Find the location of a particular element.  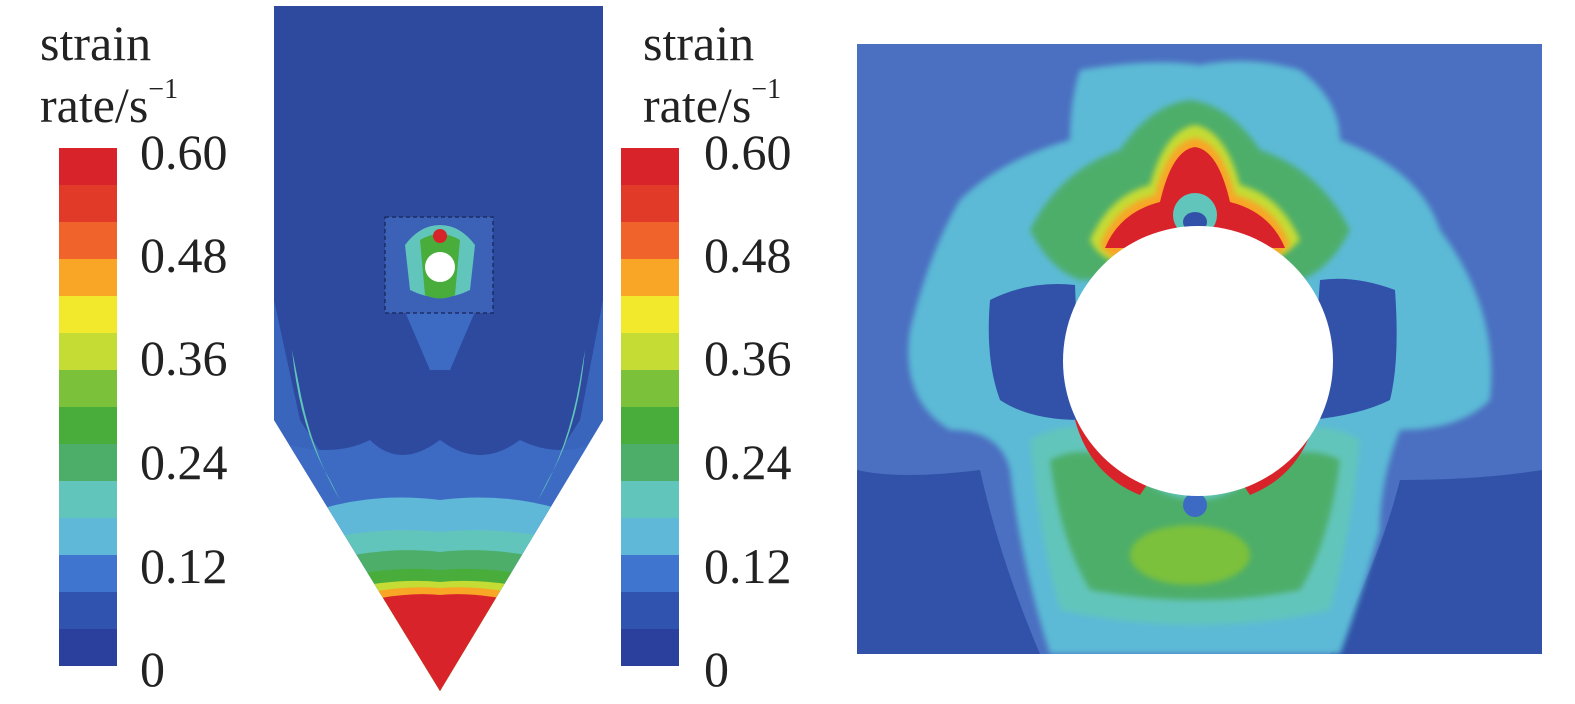

left-tick-0.24: 0.24 is located at coordinates (184, 462).